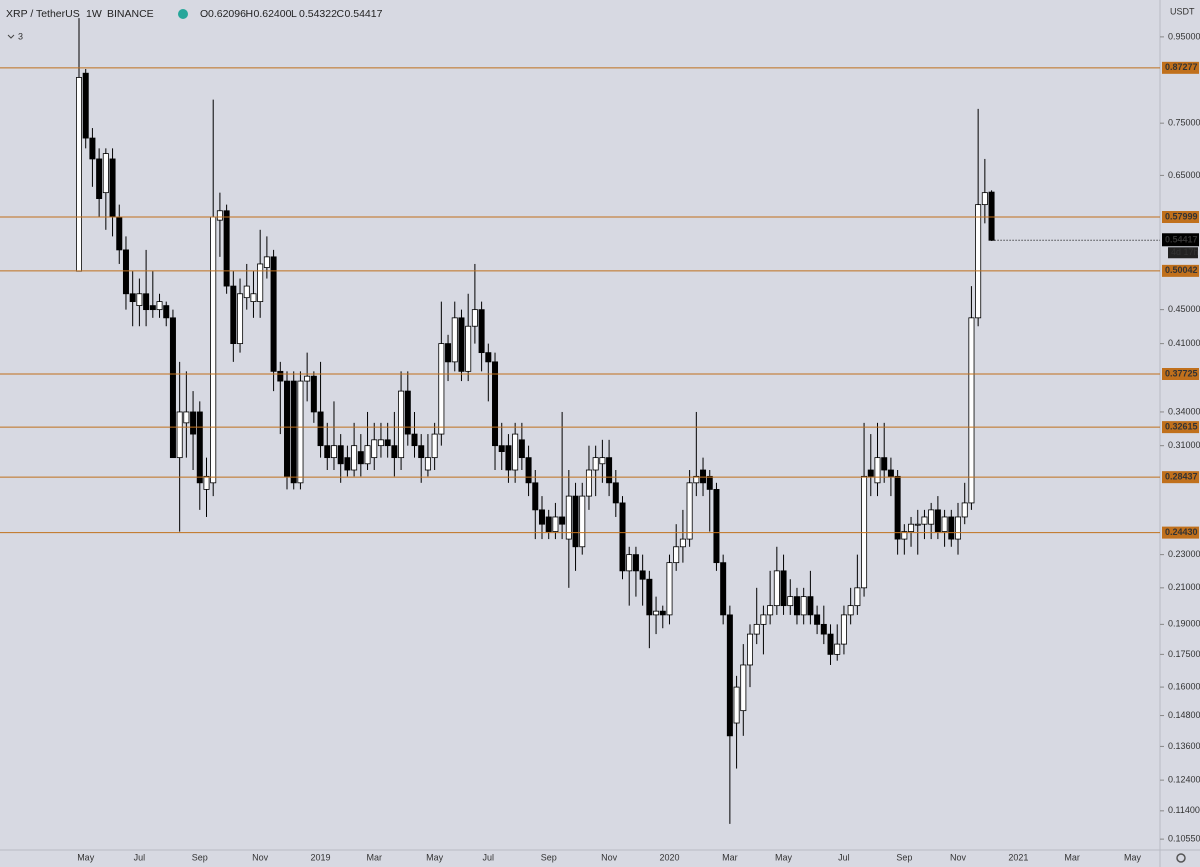  Describe the element at coordinates (1184, 445) in the screenshot. I see `y-tick-label: 0.31000` at that location.